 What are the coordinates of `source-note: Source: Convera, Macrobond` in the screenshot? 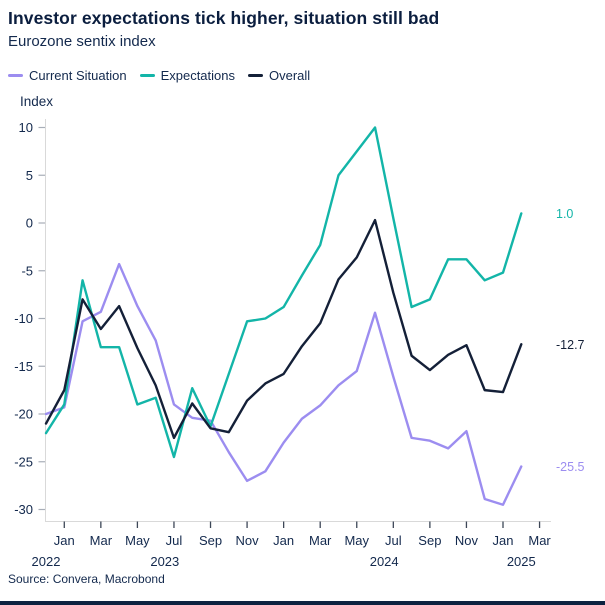 It's located at (86, 579).